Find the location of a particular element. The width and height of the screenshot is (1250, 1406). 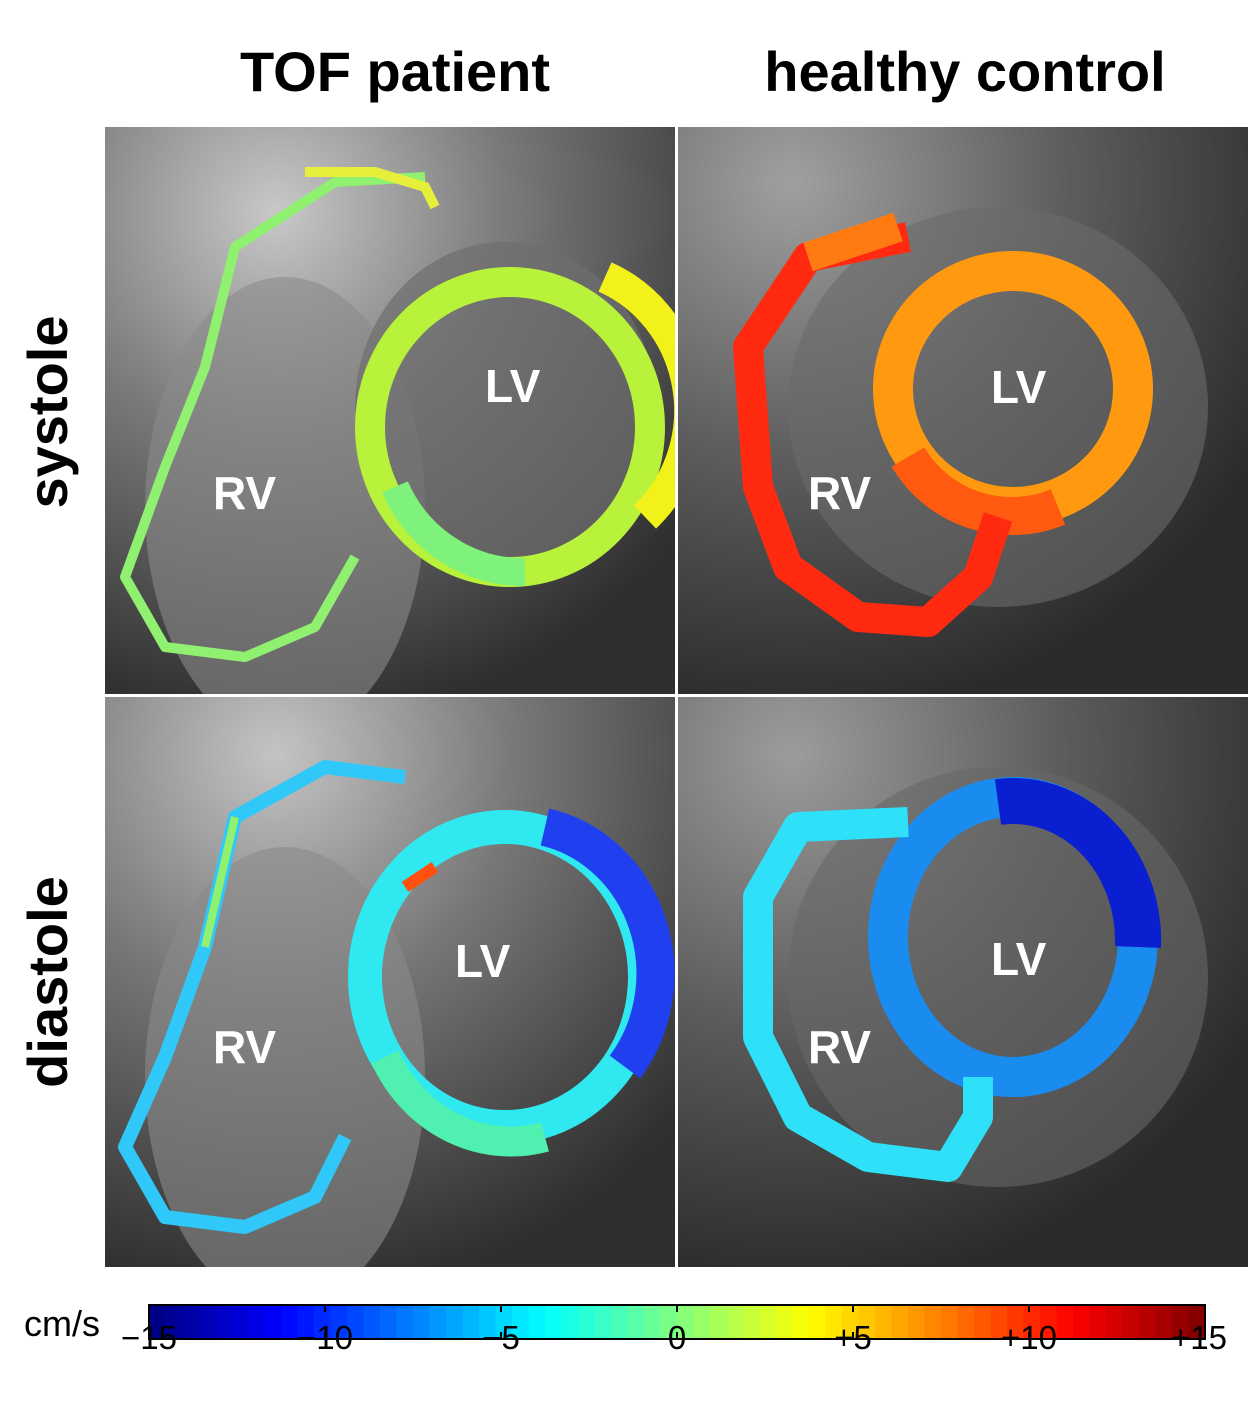

row-title-diastole: diastole is located at coordinates (47, 982).